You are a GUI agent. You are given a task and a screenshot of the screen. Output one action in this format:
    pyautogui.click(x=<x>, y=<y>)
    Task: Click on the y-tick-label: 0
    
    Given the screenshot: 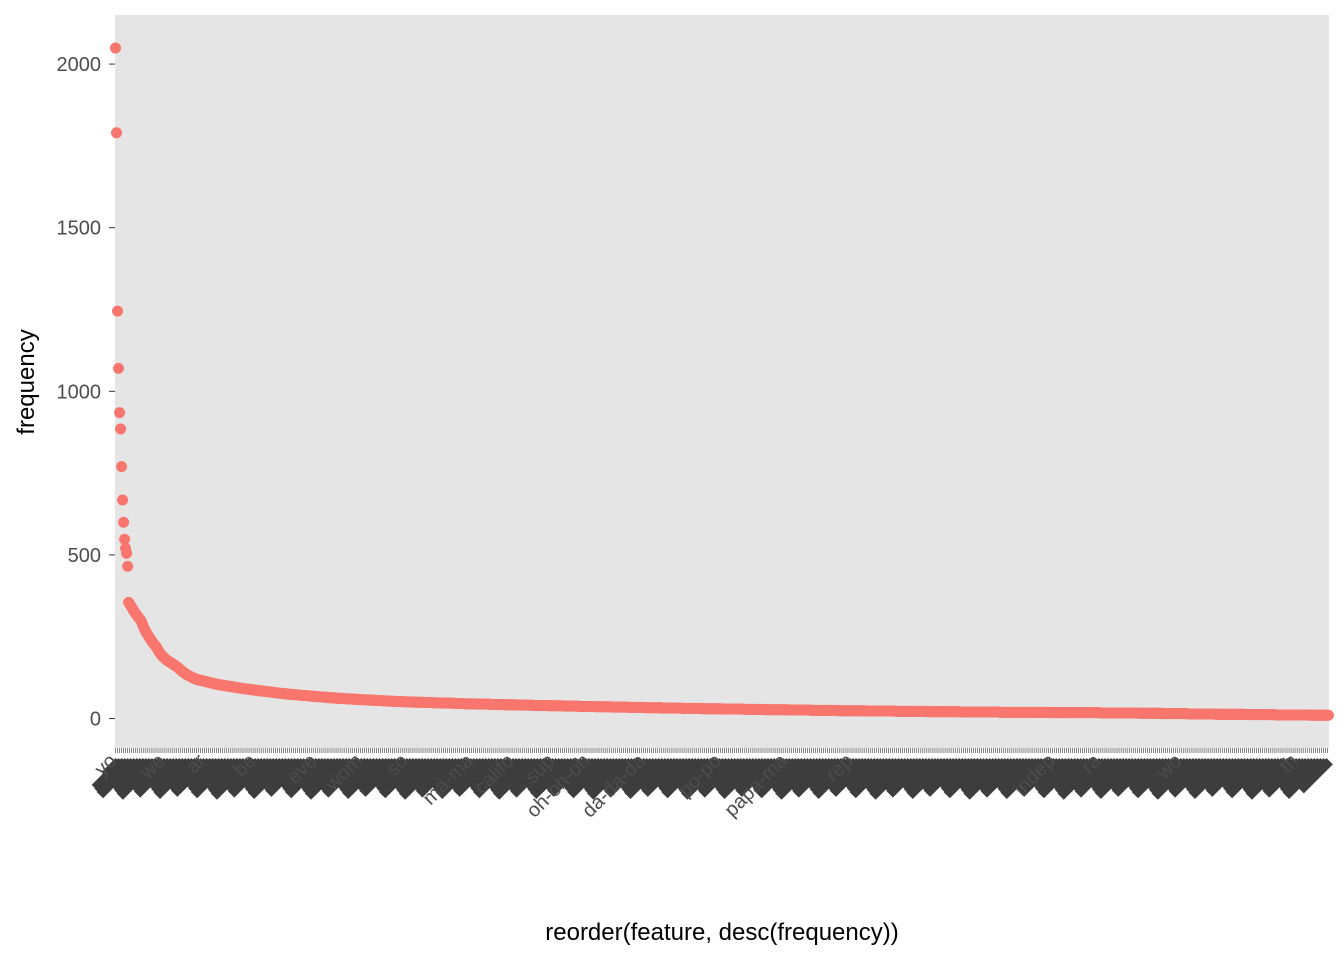 What is the action you would take?
    pyautogui.click(x=95, y=720)
    